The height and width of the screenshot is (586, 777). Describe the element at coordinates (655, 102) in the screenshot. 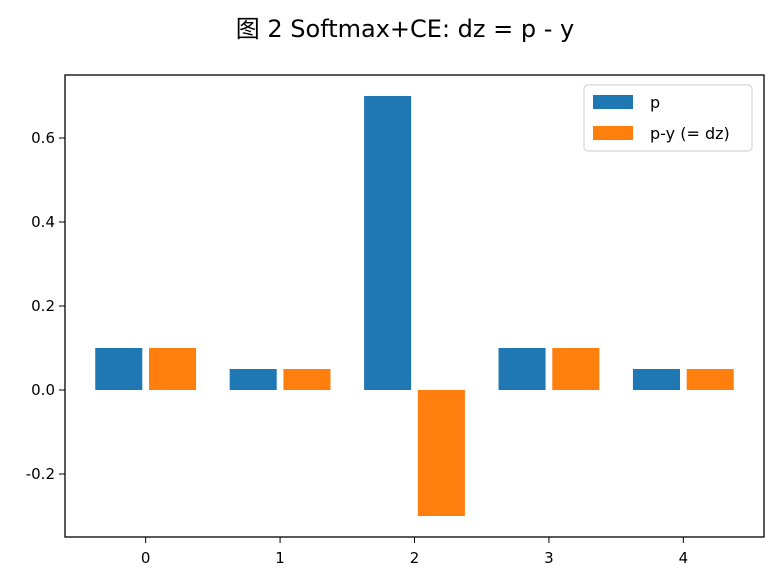

I see `legend-label-p: p` at that location.